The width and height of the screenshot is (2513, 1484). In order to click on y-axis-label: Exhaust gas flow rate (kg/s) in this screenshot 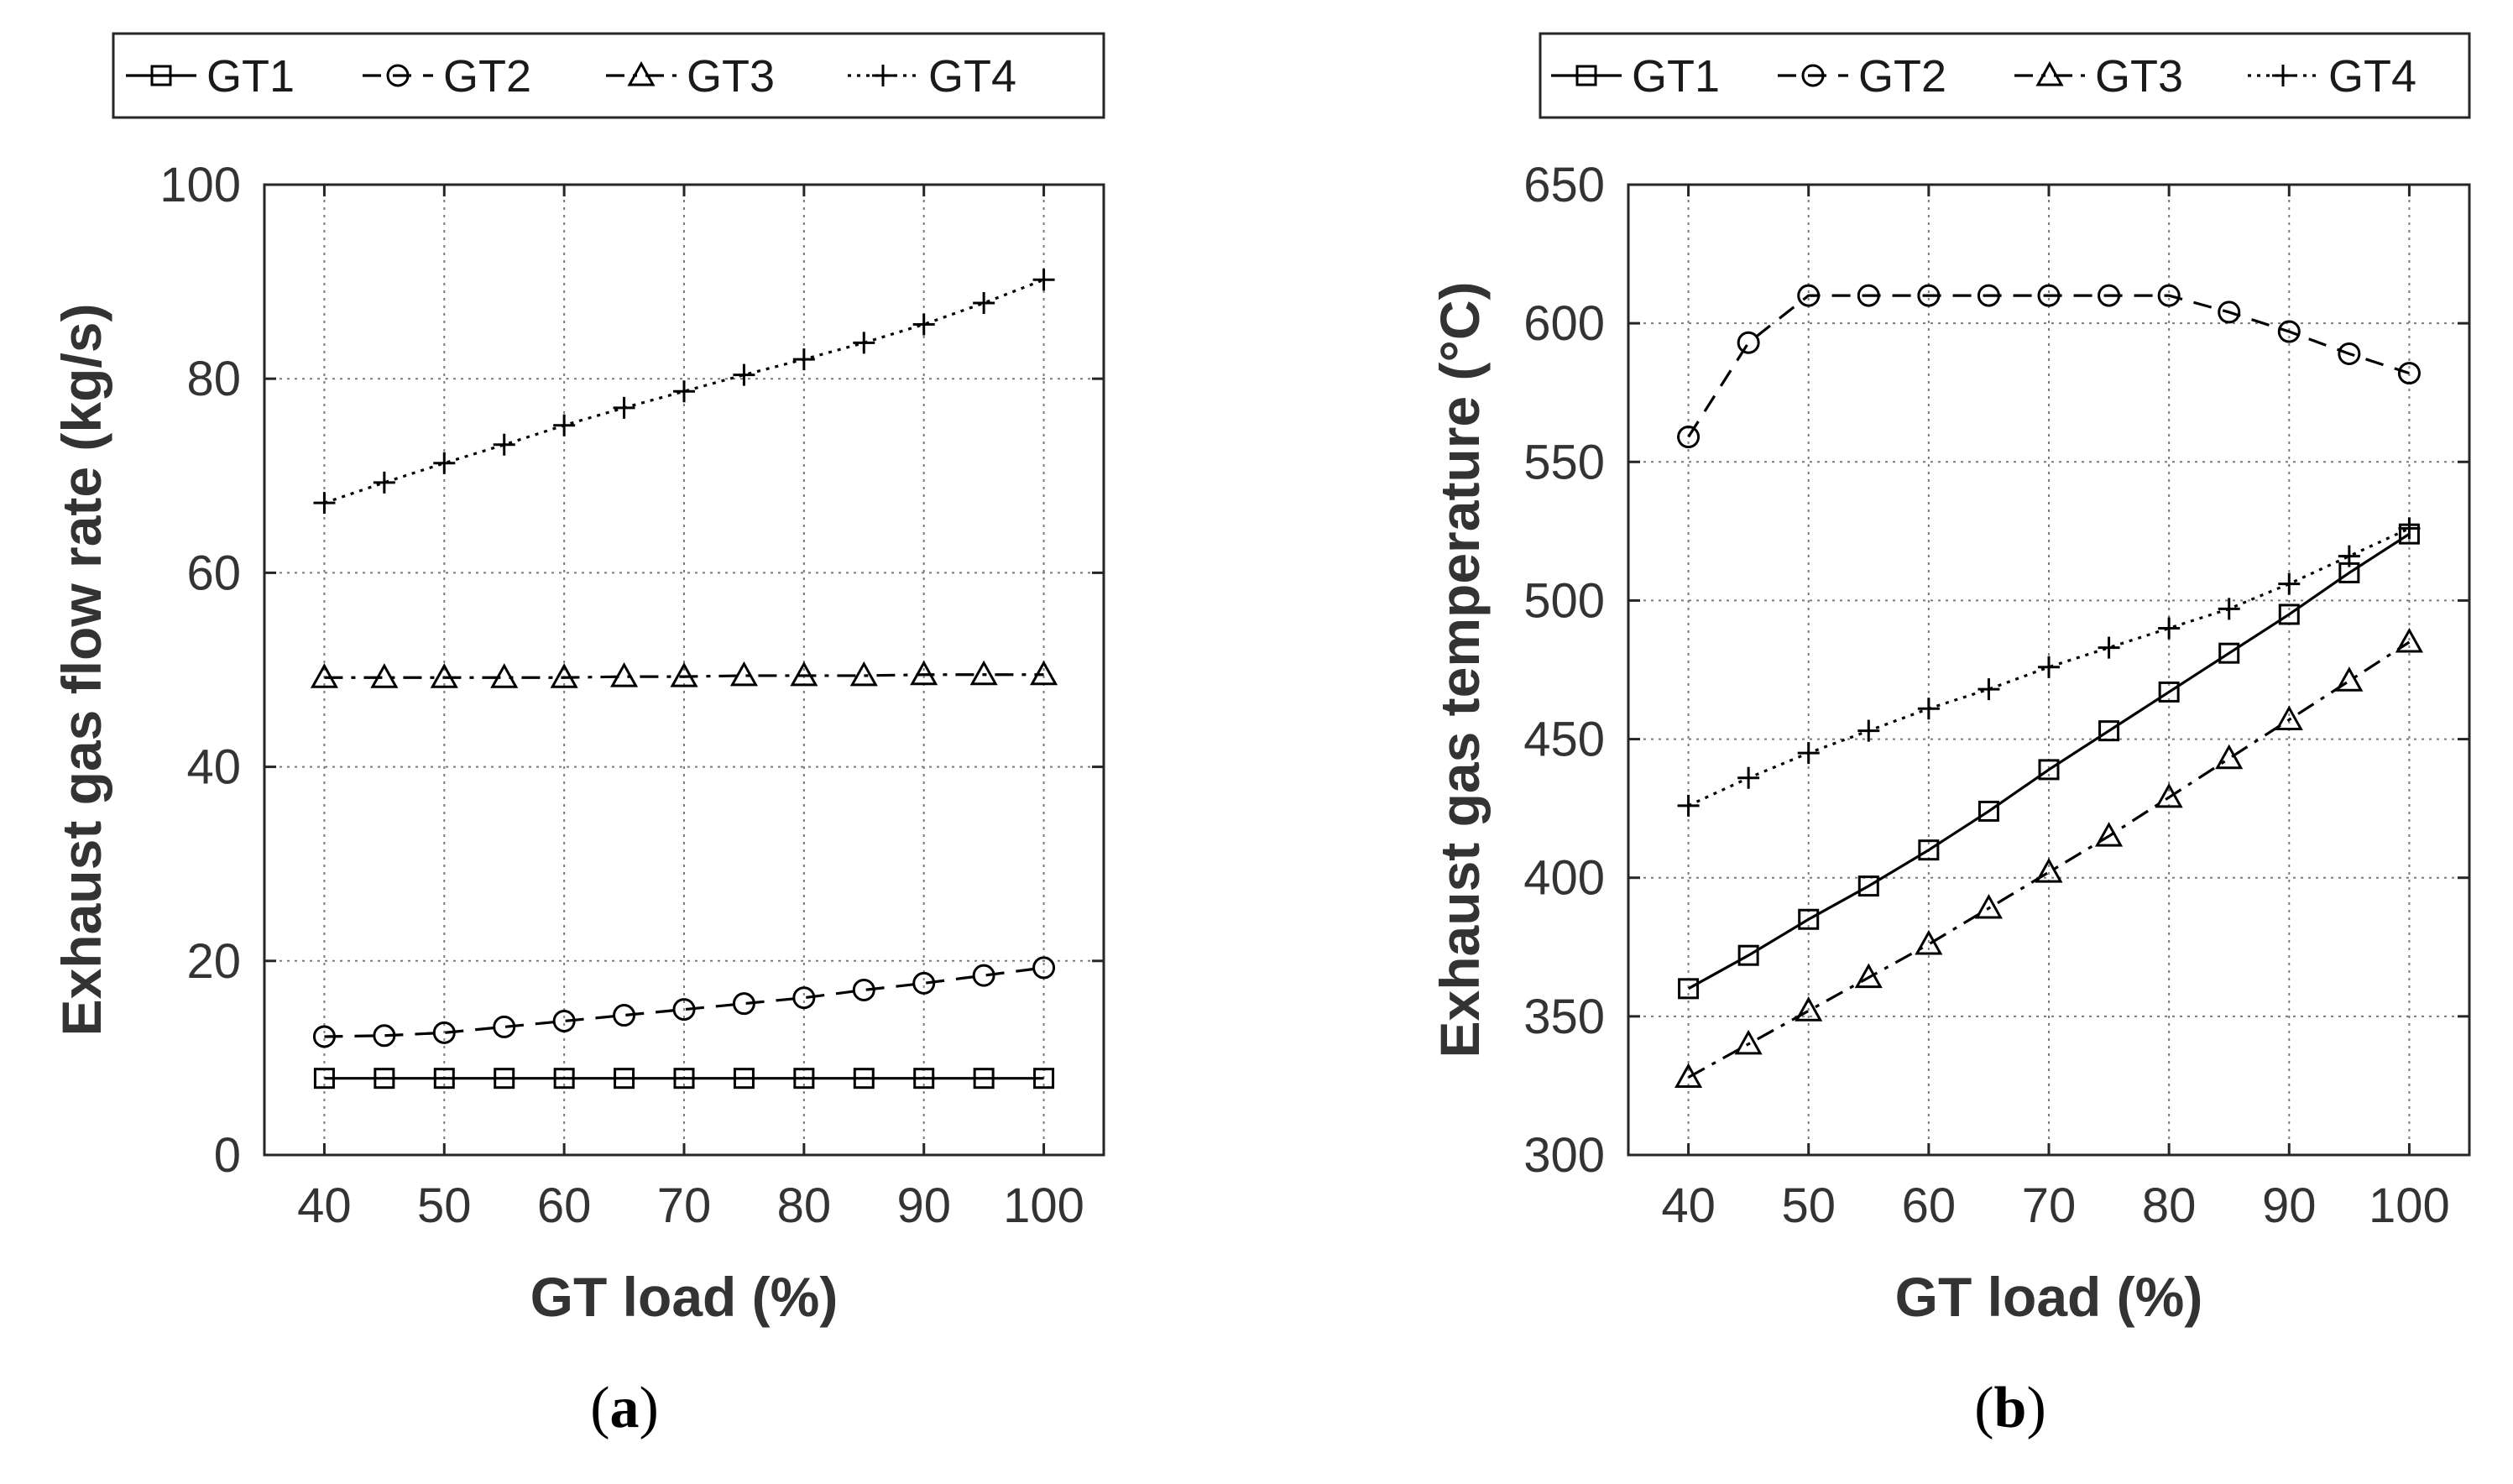, I will do `click(81, 670)`.